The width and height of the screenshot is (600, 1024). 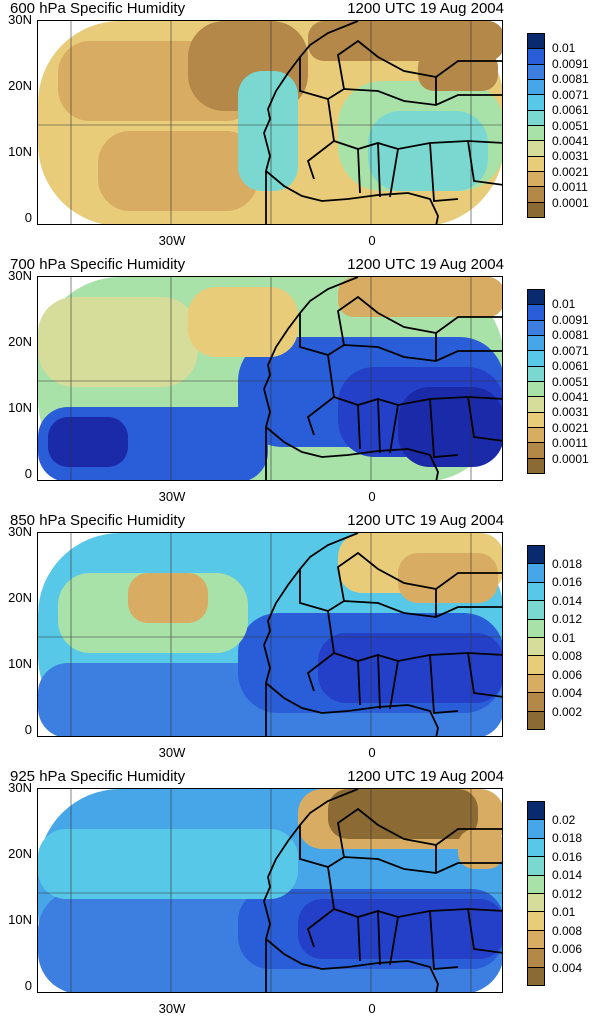 What do you see at coordinates (567, 711) in the screenshot?
I see `color-bar-label: 0.002` at bounding box center [567, 711].